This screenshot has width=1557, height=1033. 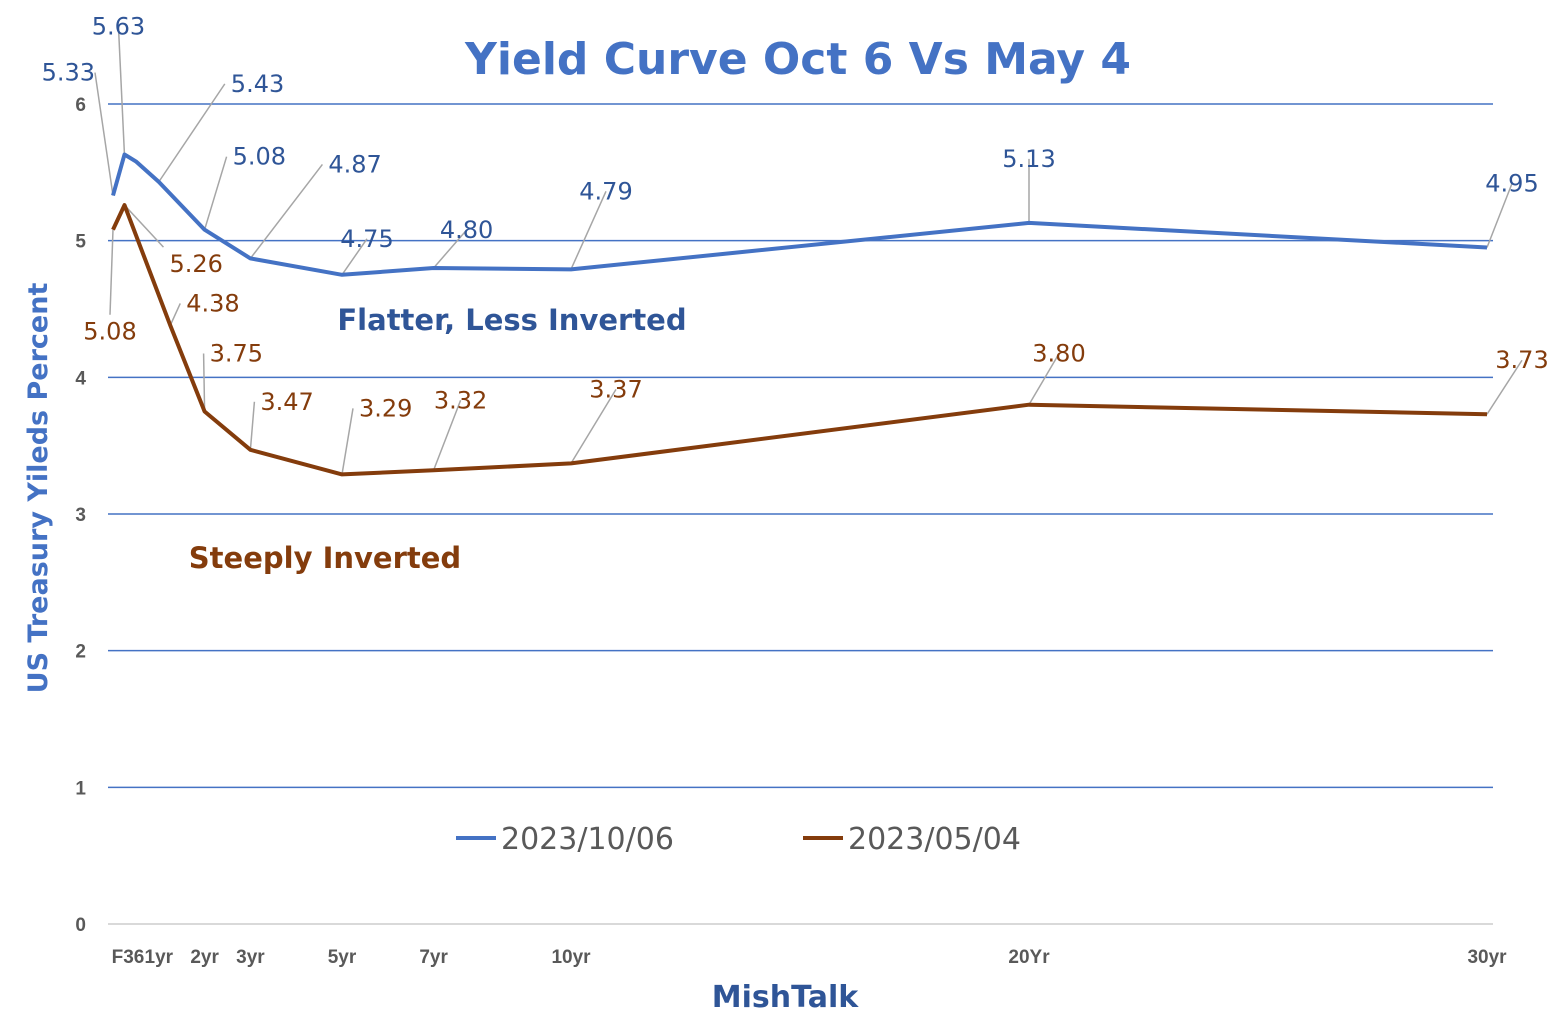 What do you see at coordinates (286, 402) in the screenshot?
I see `data-label: 3.47` at bounding box center [286, 402].